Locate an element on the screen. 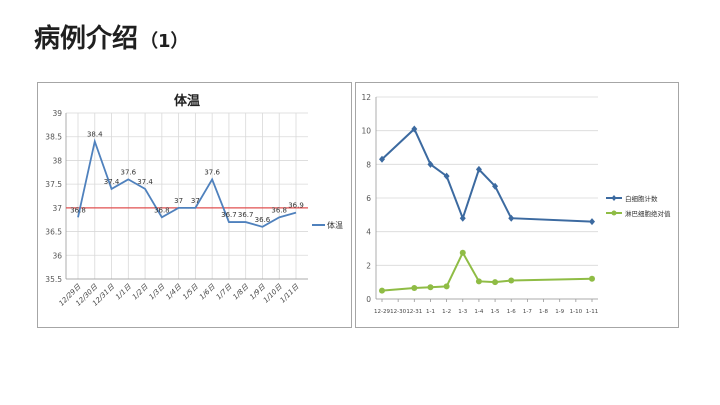 Image resolution: width=720 pixels, height=405 pixels. data-label: 36.6 is located at coordinates (263, 220).